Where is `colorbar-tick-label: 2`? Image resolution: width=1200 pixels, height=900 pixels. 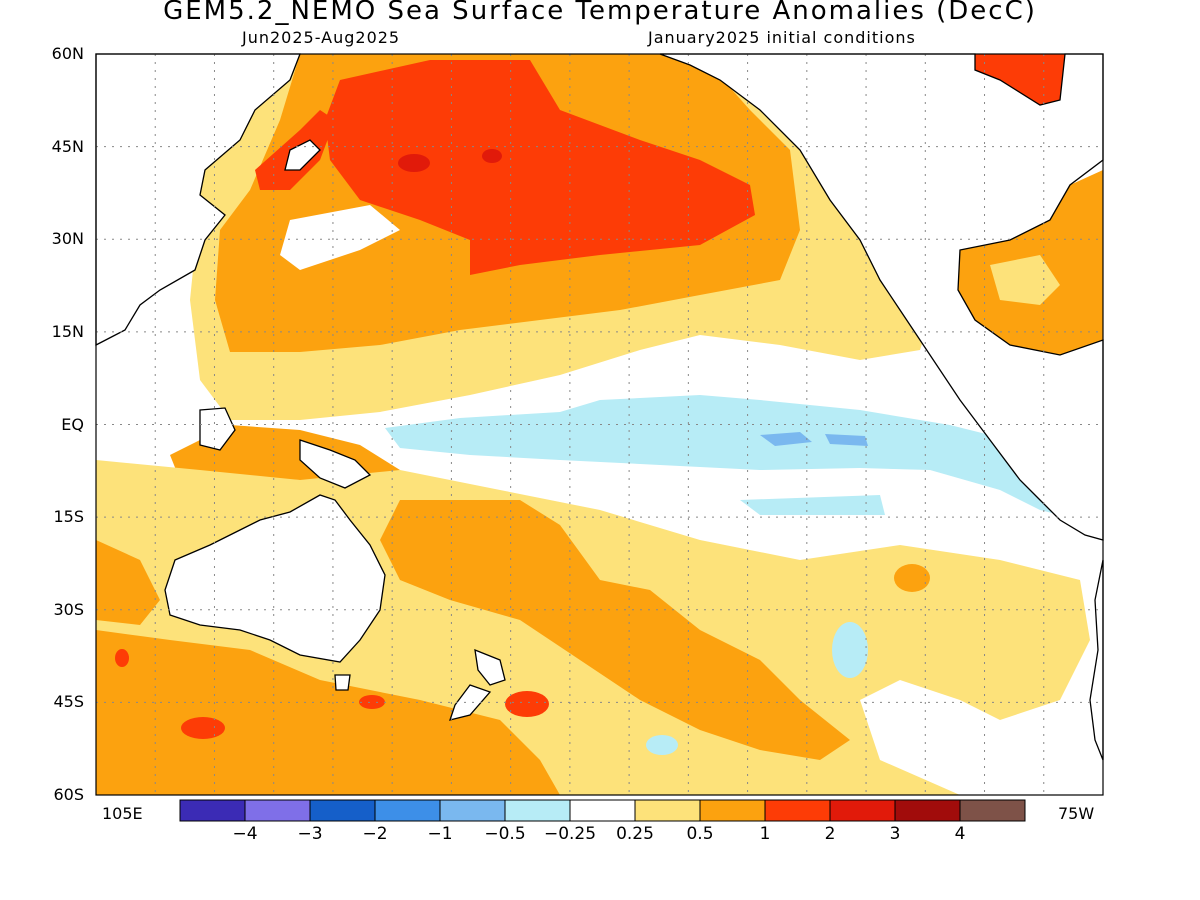
colorbar-tick-label: 2 is located at coordinates (830, 834).